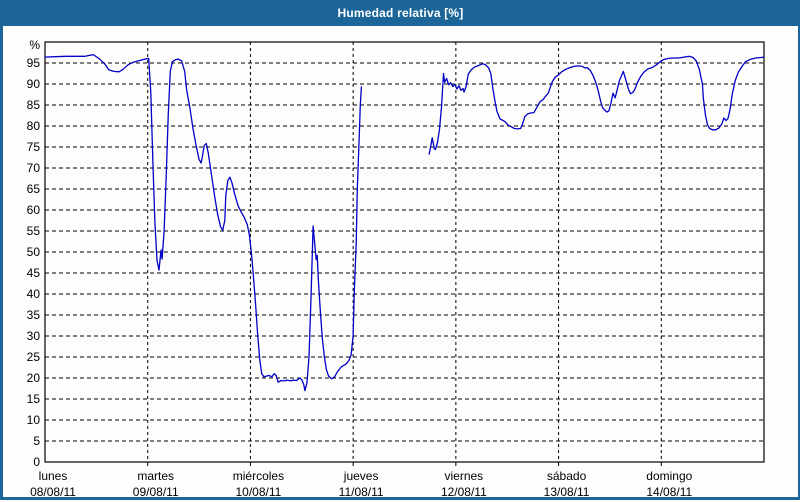 This screenshot has width=800, height=502. I want to click on y-tick-label: 85, so click(34, 105).